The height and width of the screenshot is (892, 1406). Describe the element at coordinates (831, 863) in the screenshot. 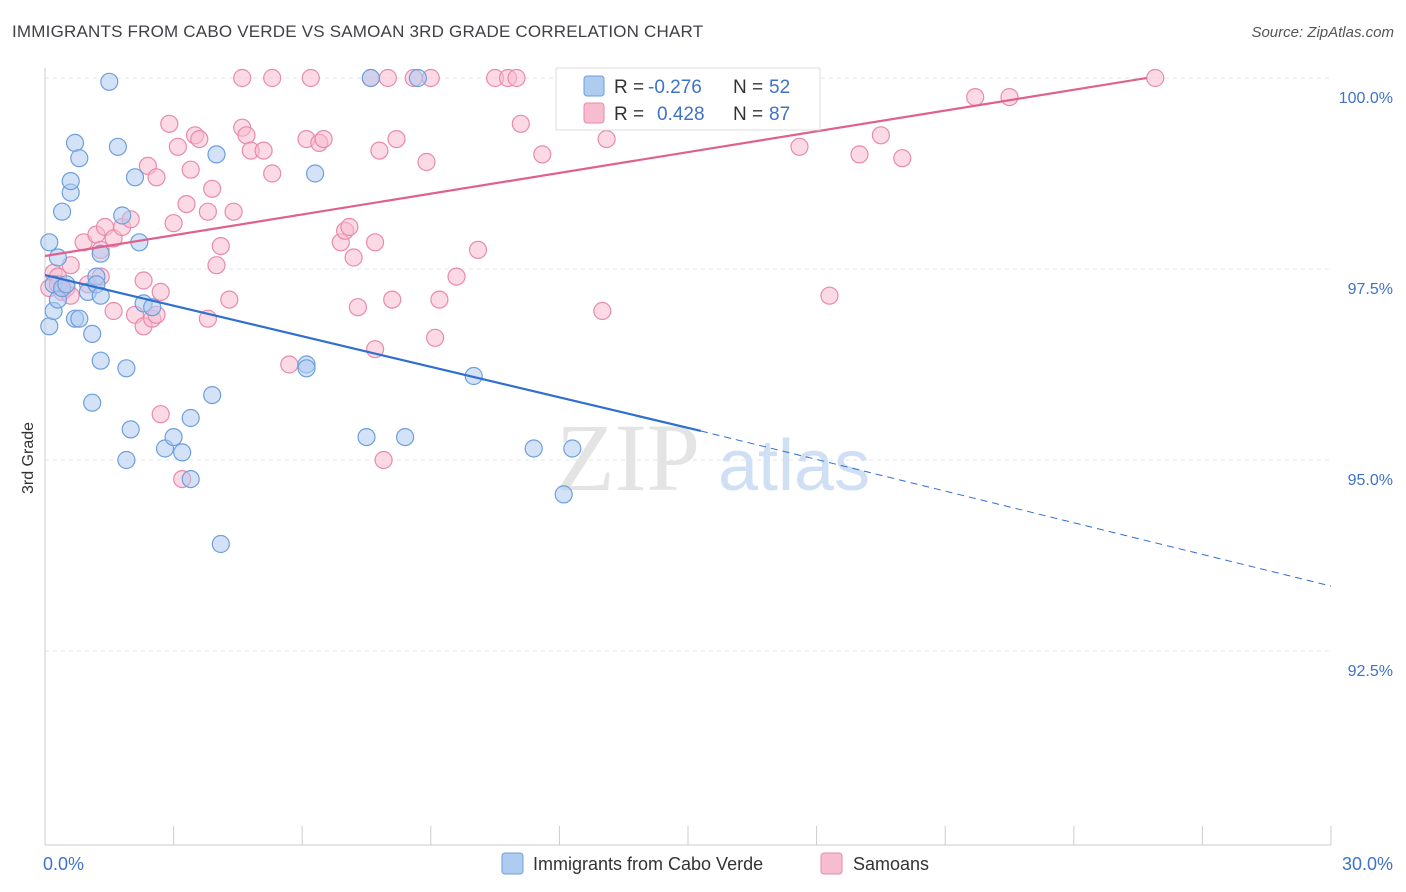

I see `series-legend-pink-swatch` at that location.